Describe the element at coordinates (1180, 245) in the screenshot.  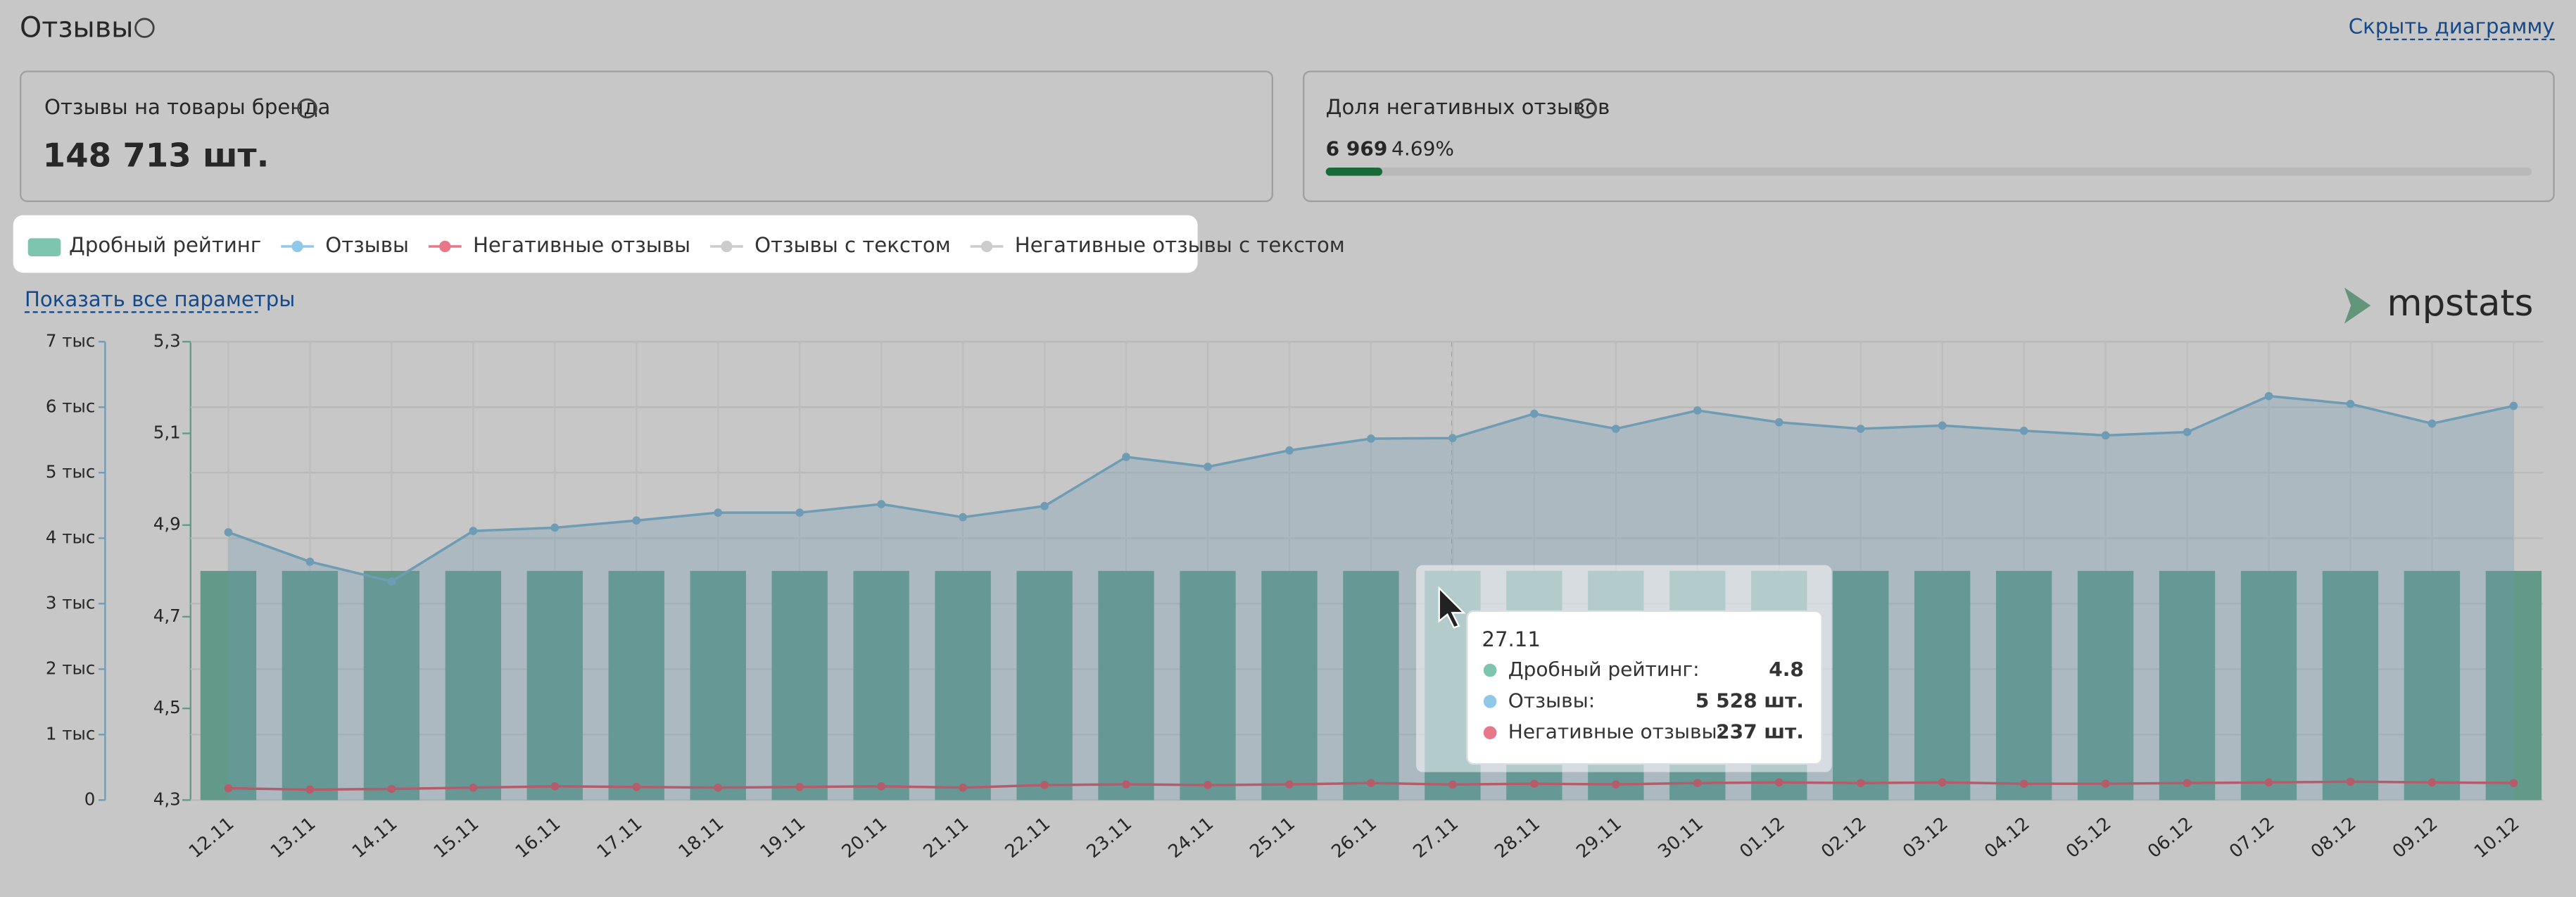
I see `legend-label: Негативные отзывы с текстом` at that location.